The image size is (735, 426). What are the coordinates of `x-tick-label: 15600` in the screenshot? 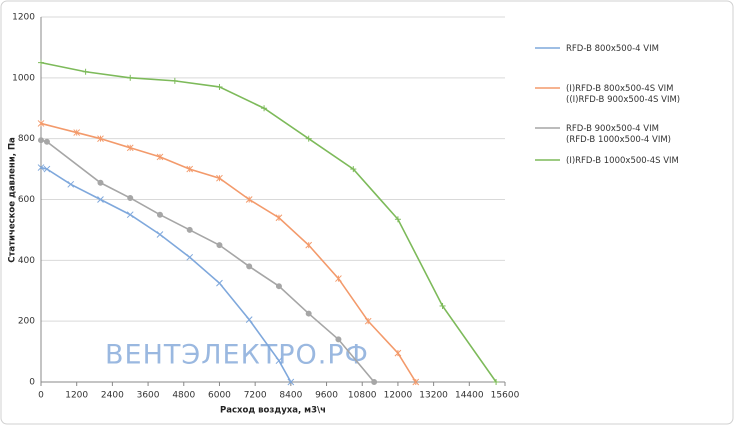 It's located at (505, 396).